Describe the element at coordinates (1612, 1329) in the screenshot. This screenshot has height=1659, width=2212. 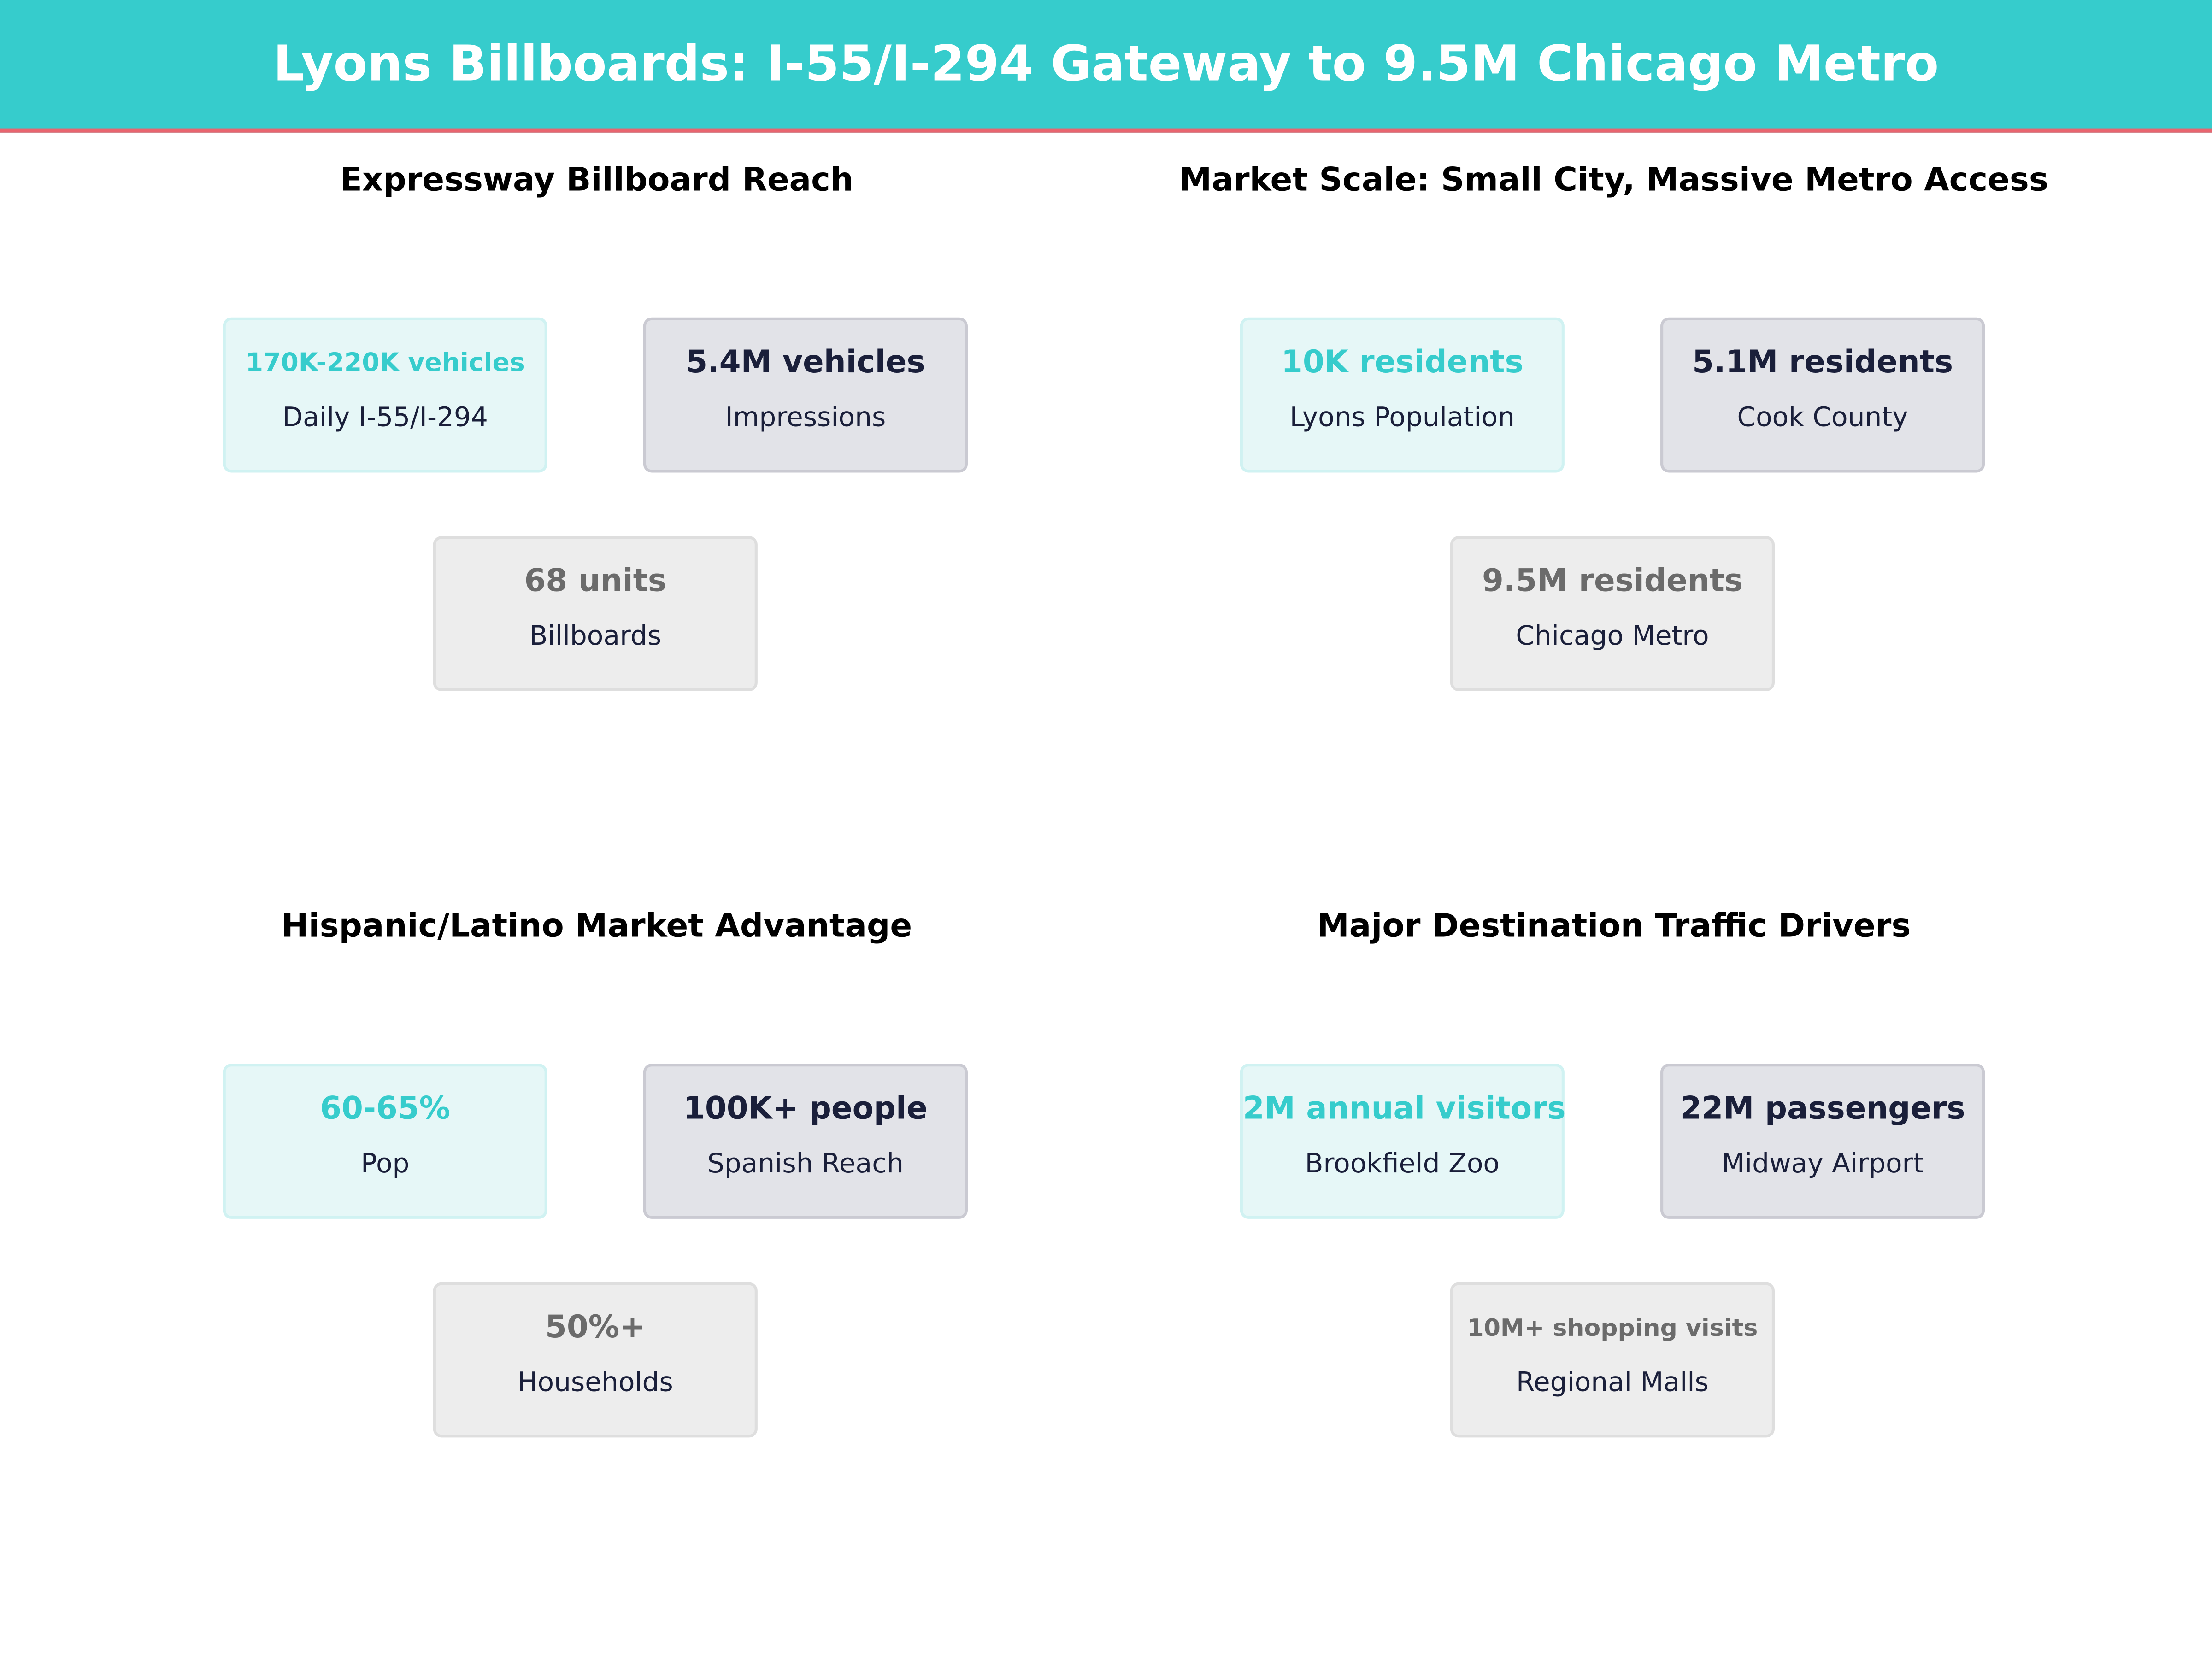
I see `stat-value: 10M+ shopping visits` at that location.